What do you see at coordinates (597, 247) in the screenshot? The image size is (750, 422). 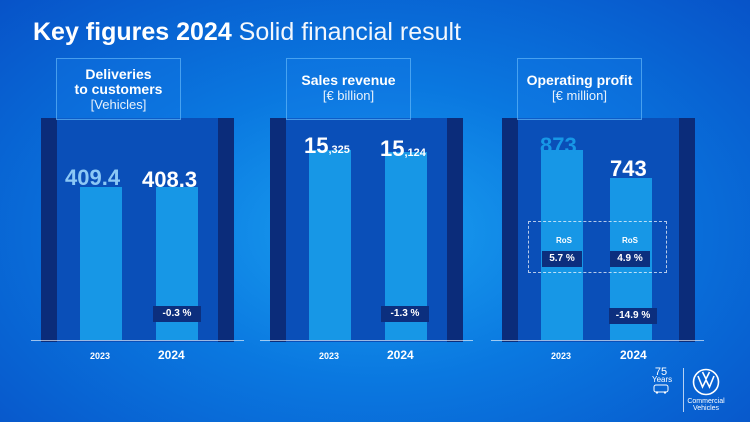 I see `ros-box` at bounding box center [597, 247].